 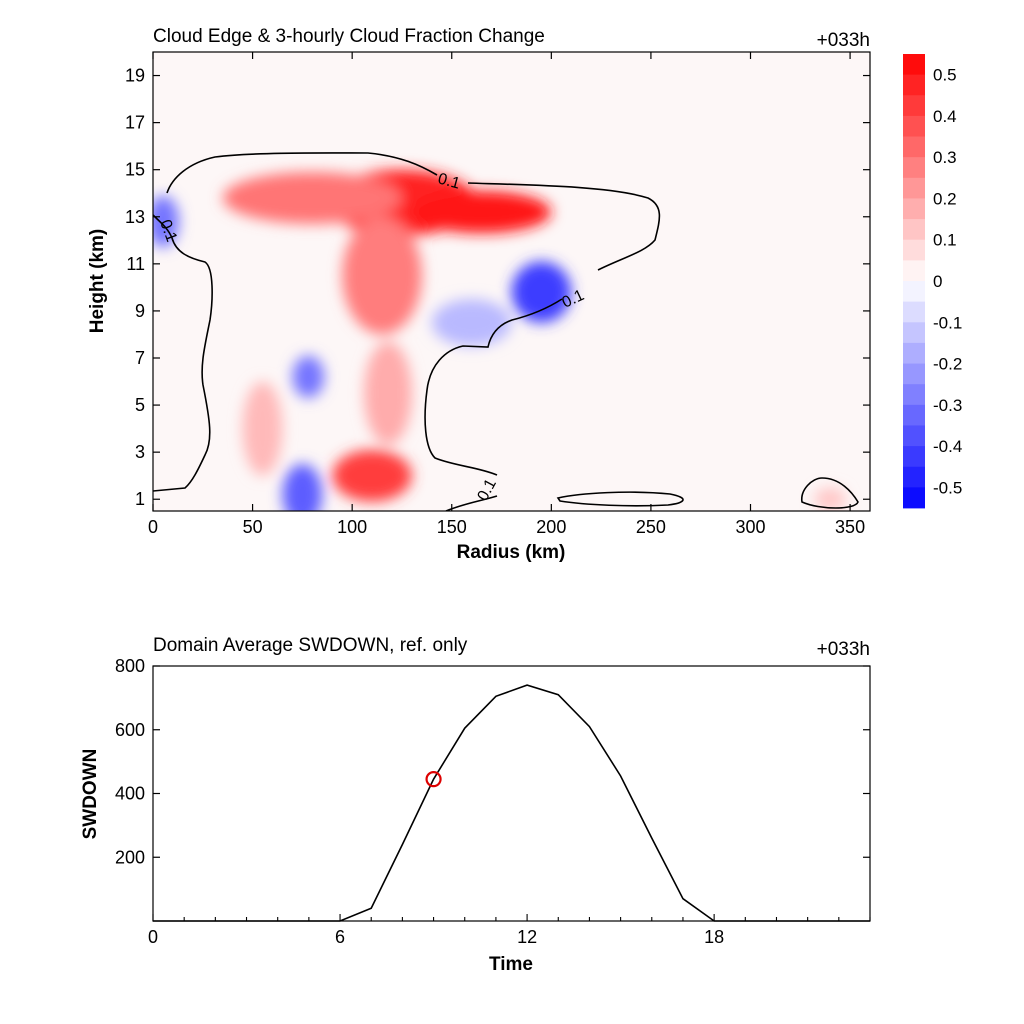 What do you see at coordinates (130, 666) in the screenshot?
I see `line-y-tick-label-3: 800` at bounding box center [130, 666].